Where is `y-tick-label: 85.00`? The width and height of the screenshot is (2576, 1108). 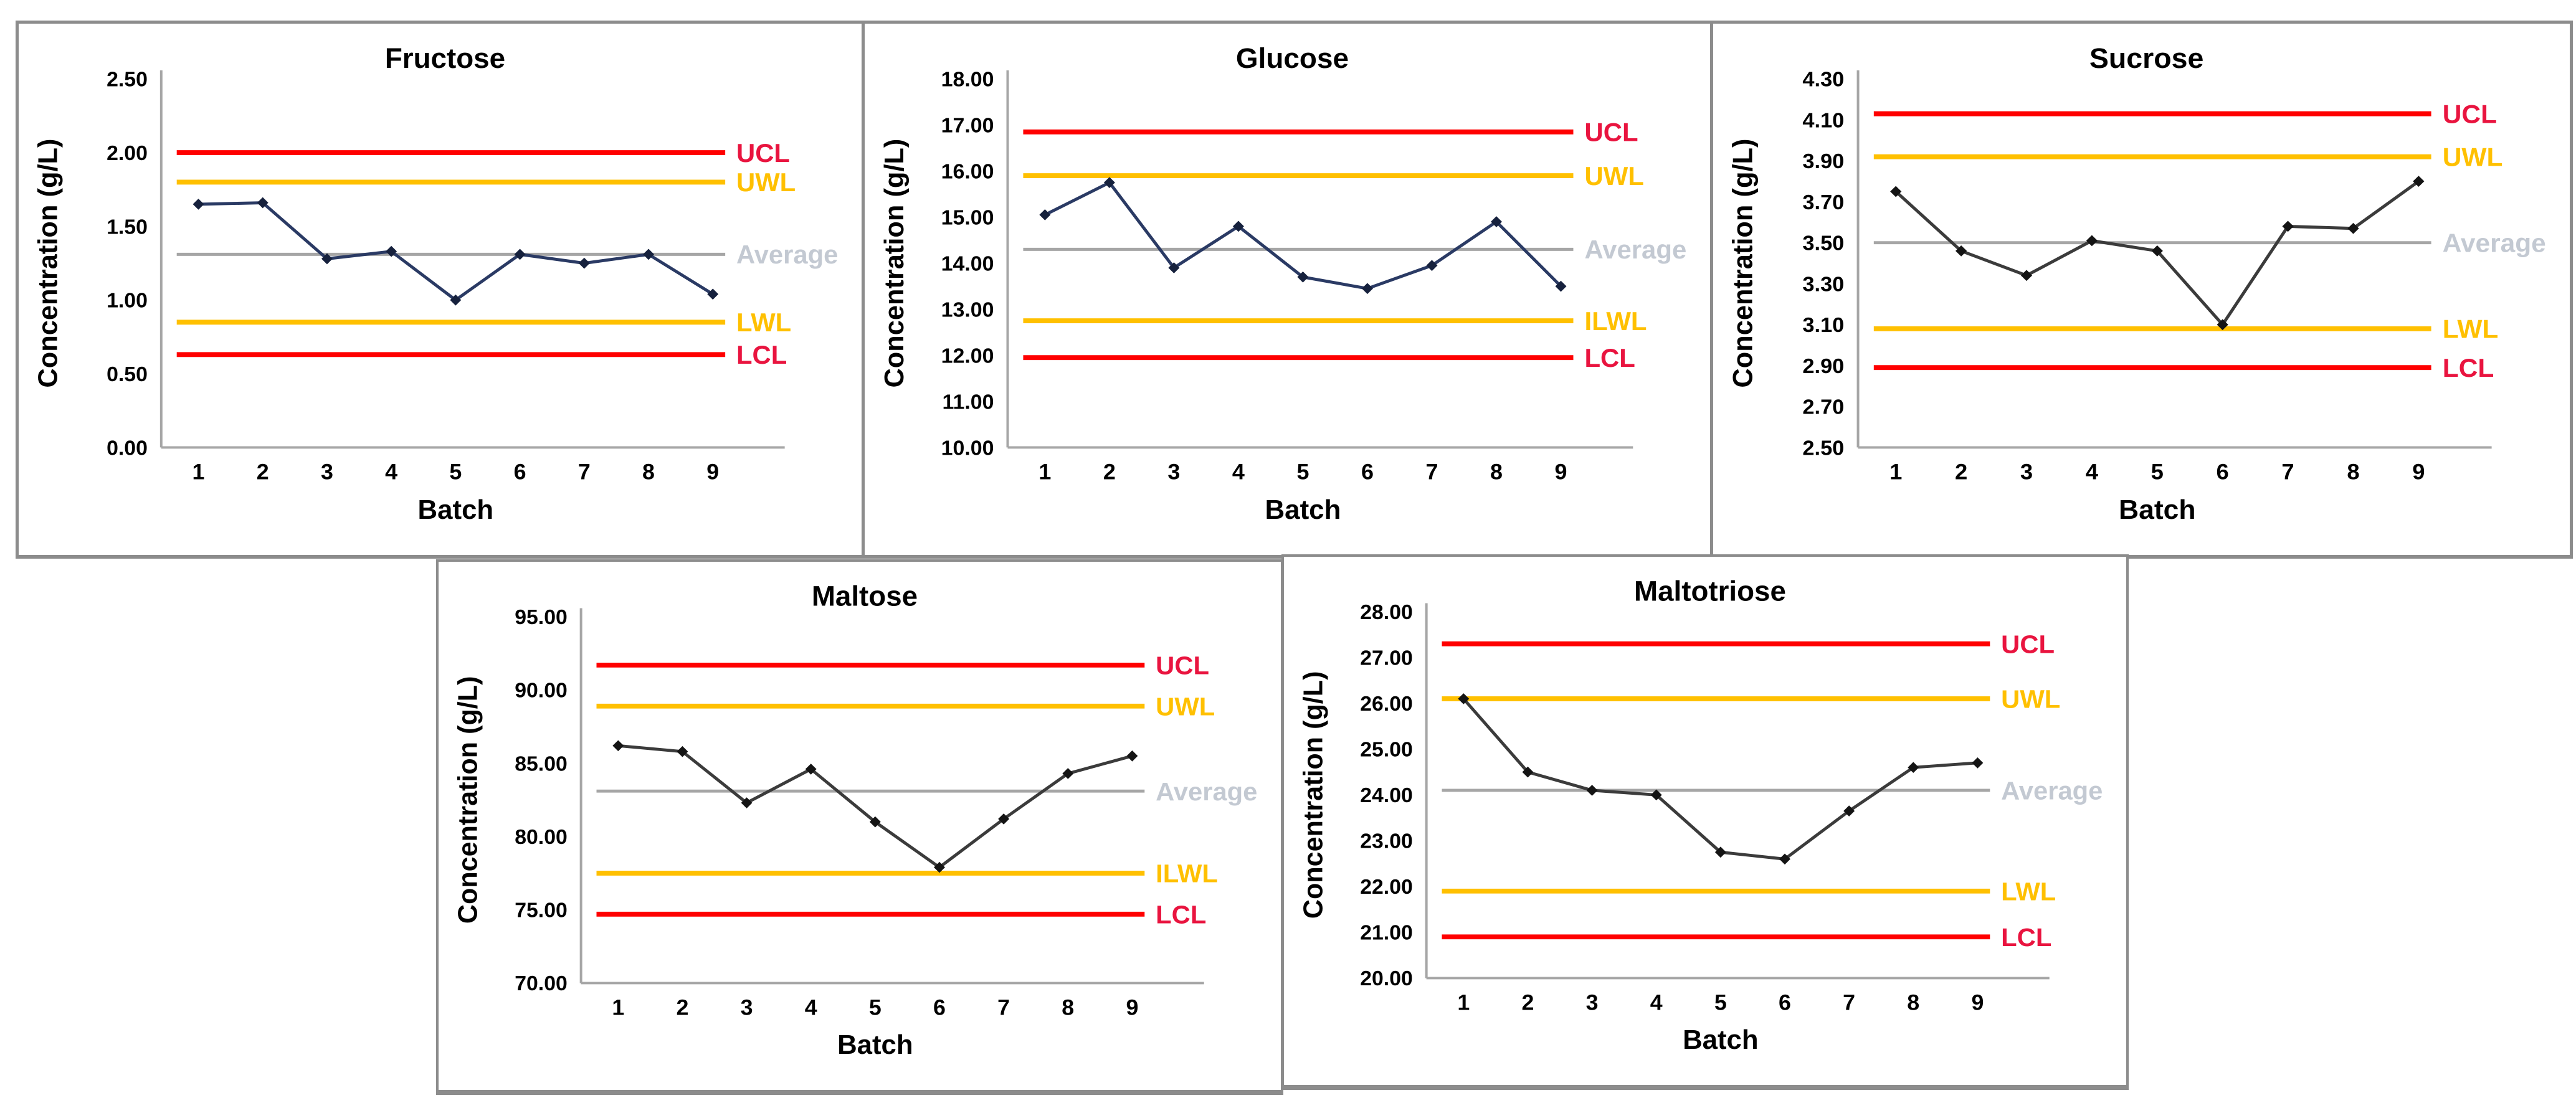 y-tick-label: 85.00 is located at coordinates (541, 763).